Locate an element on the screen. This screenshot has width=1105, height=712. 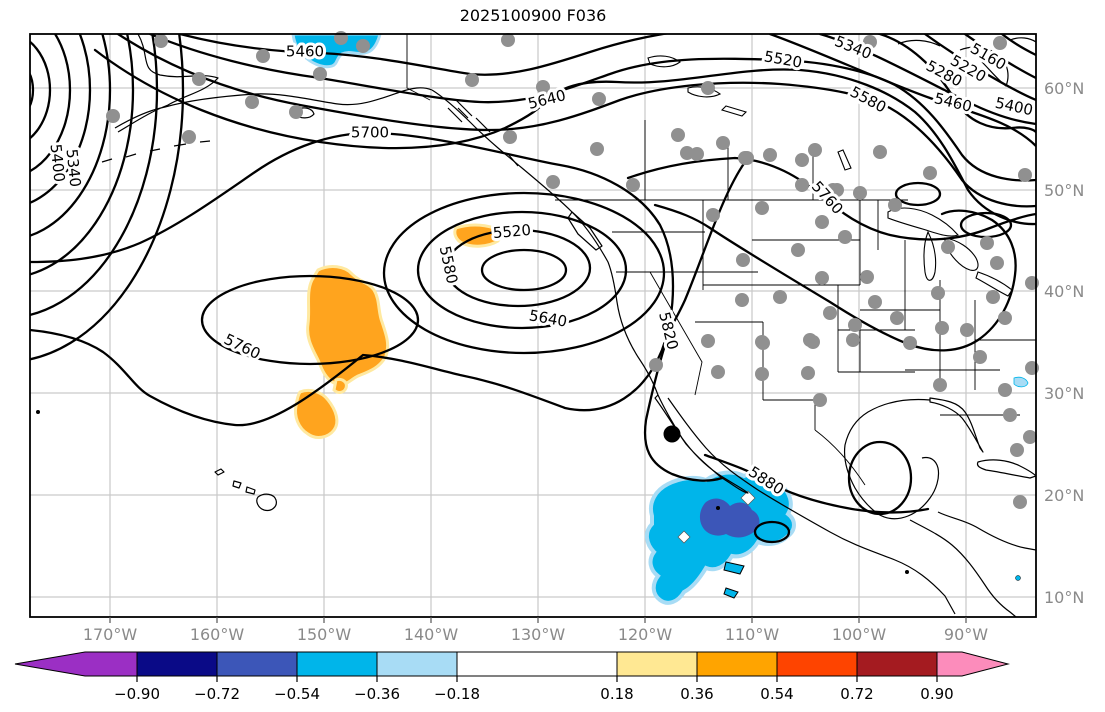
colorbar-tick-label: 0.54 is located at coordinates (776, 694).